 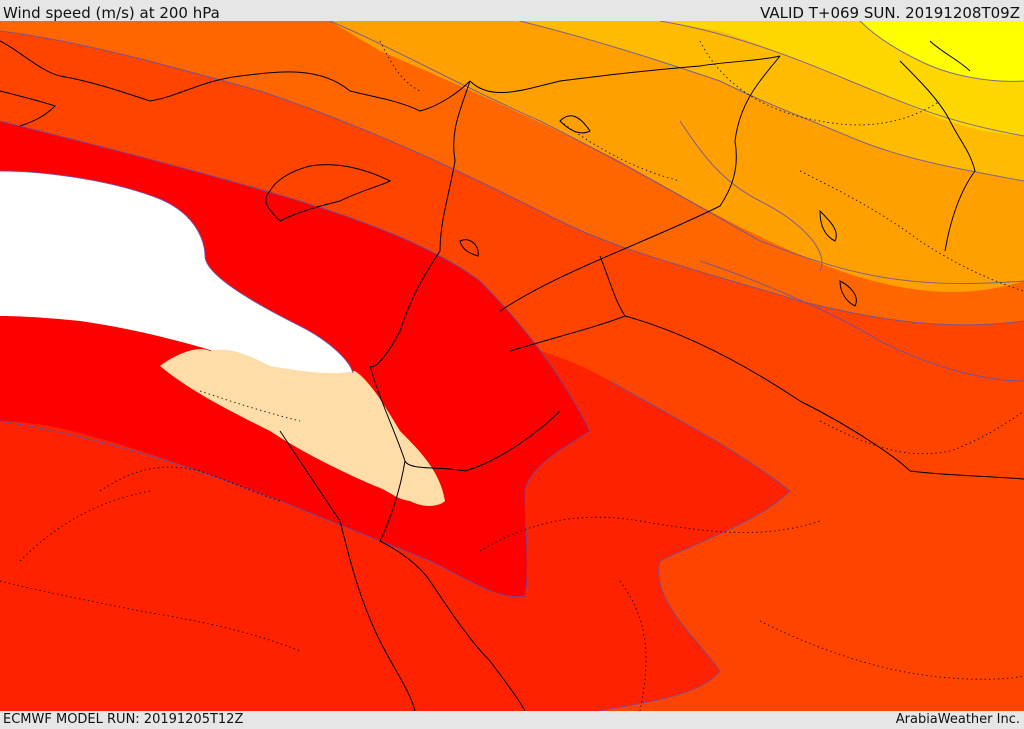 What do you see at coordinates (957, 719) in the screenshot?
I see `credit: ArabiaWeather Inc.` at bounding box center [957, 719].